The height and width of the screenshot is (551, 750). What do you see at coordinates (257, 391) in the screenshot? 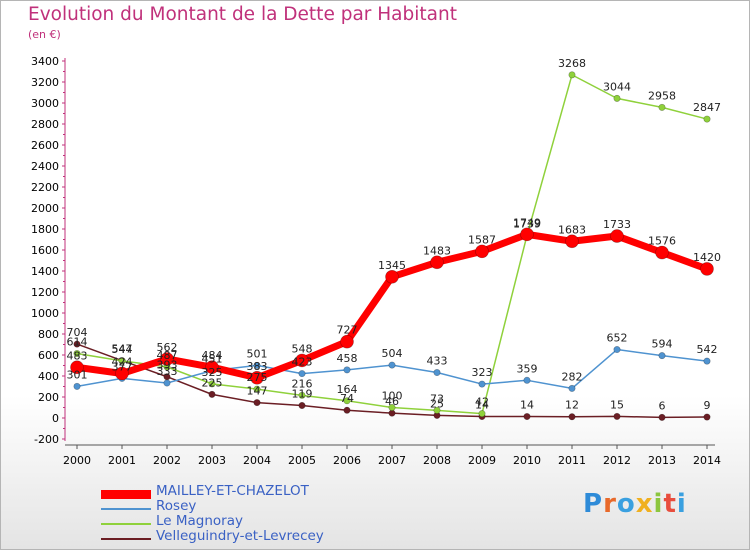
I see `data-label: 147` at bounding box center [257, 391].